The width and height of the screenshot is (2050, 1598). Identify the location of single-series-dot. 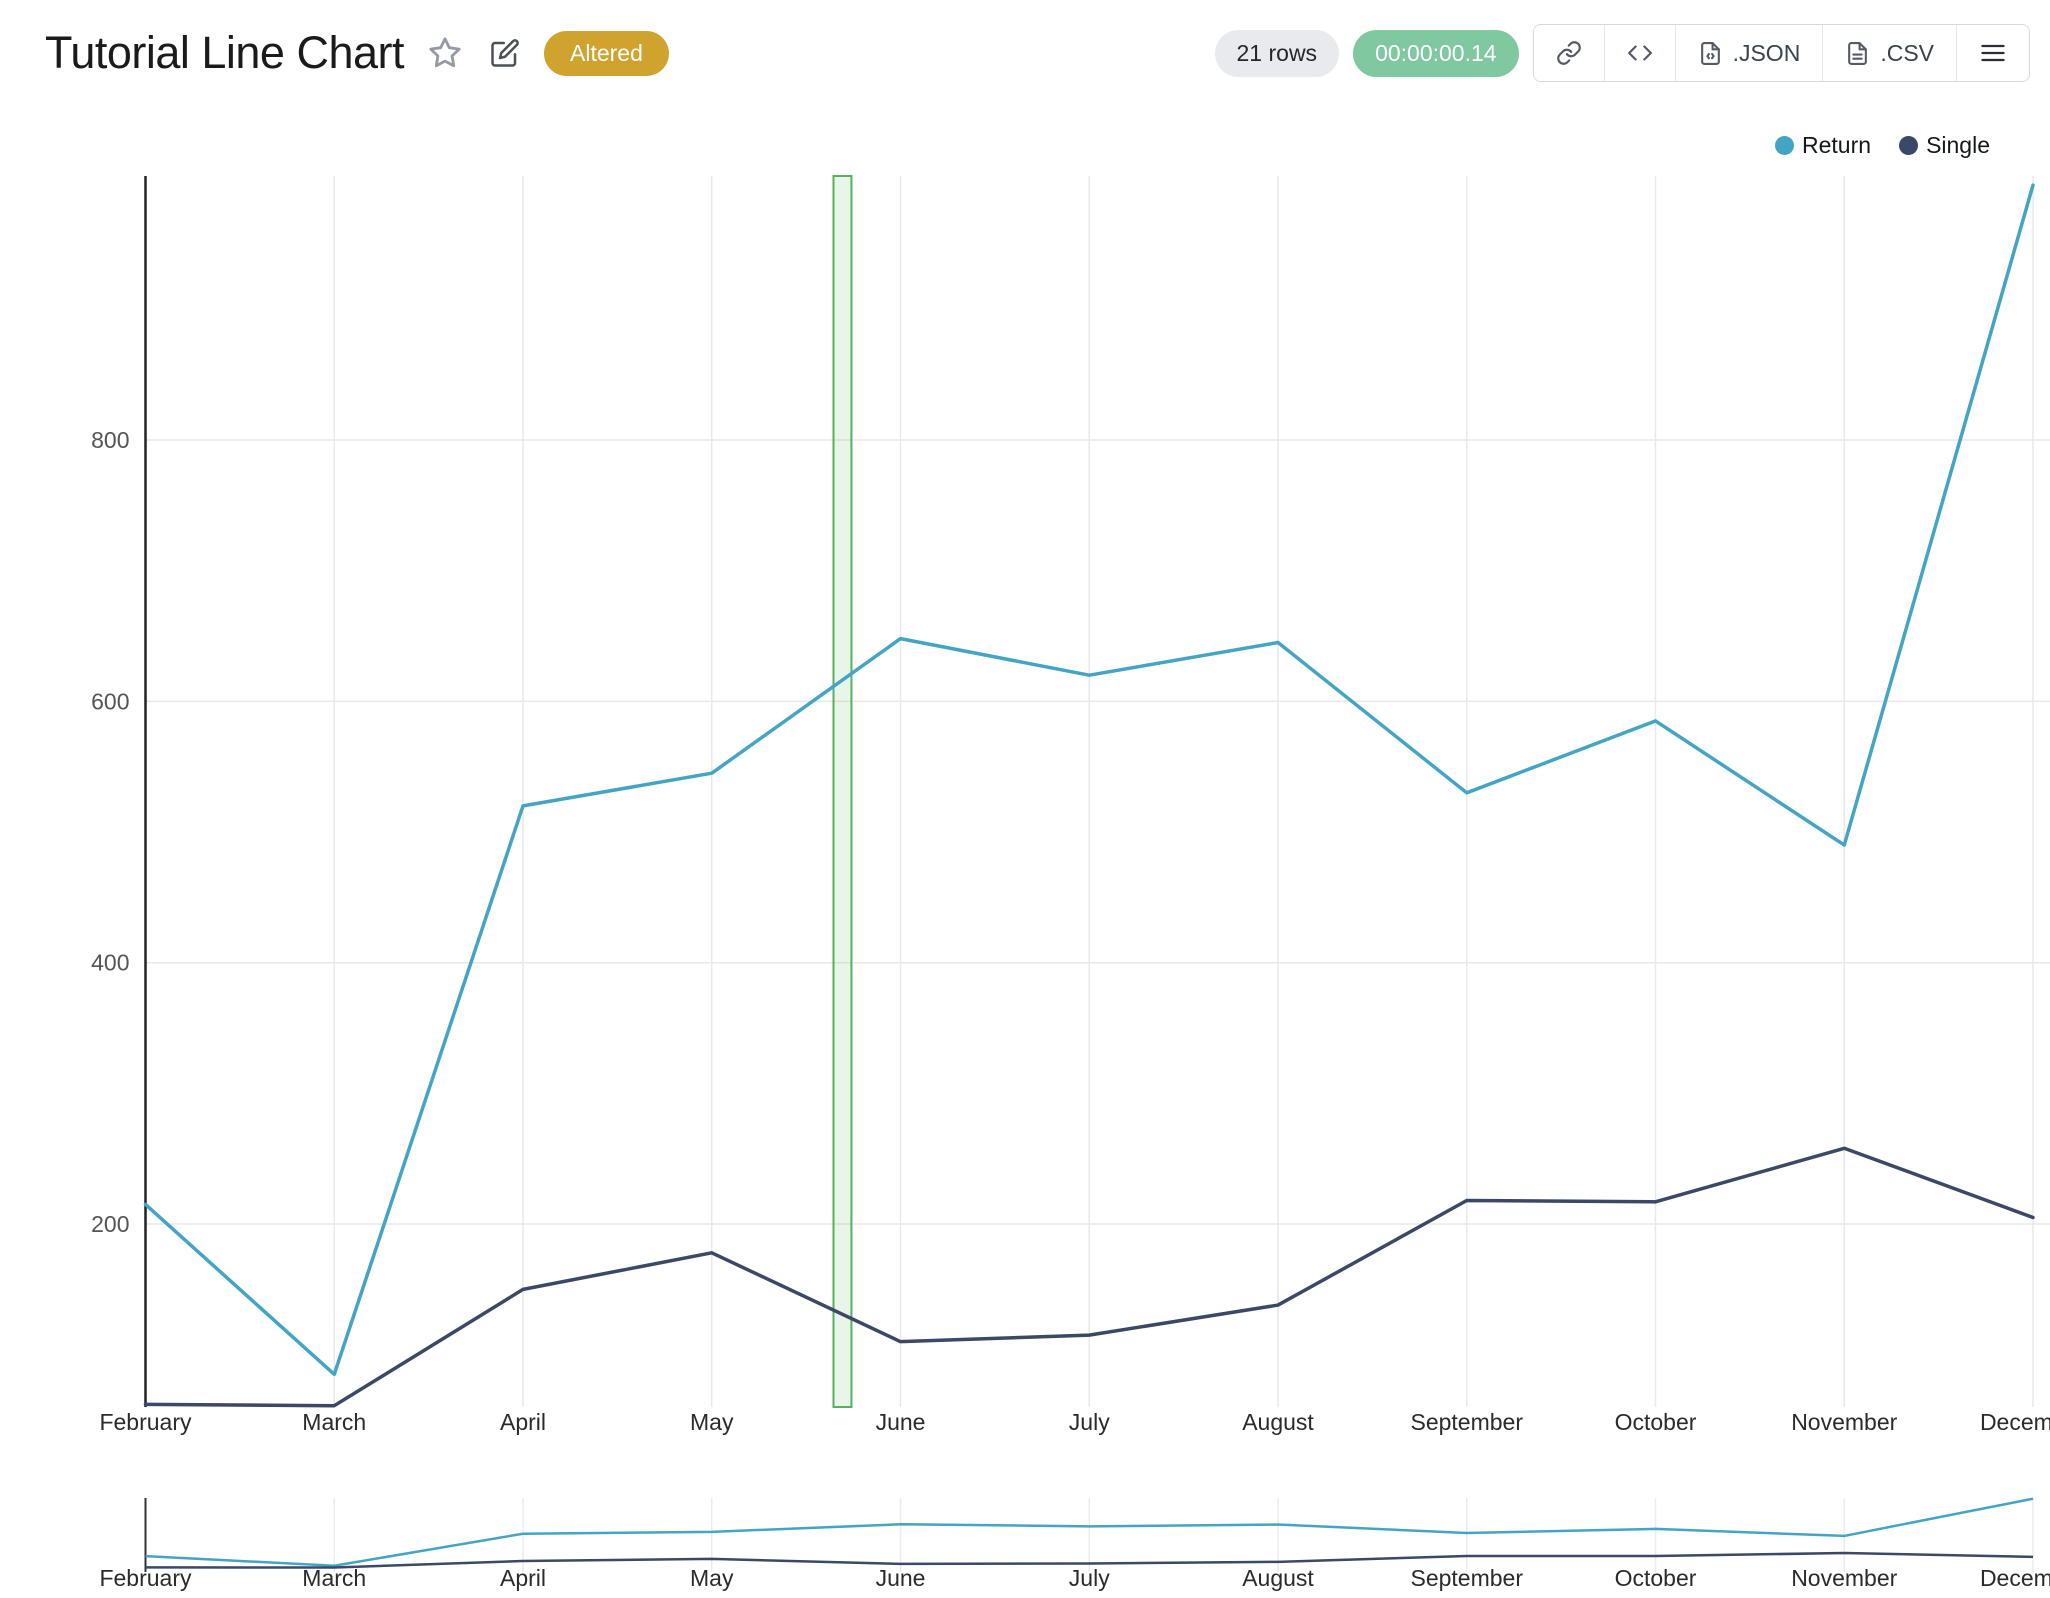
(1909, 145).